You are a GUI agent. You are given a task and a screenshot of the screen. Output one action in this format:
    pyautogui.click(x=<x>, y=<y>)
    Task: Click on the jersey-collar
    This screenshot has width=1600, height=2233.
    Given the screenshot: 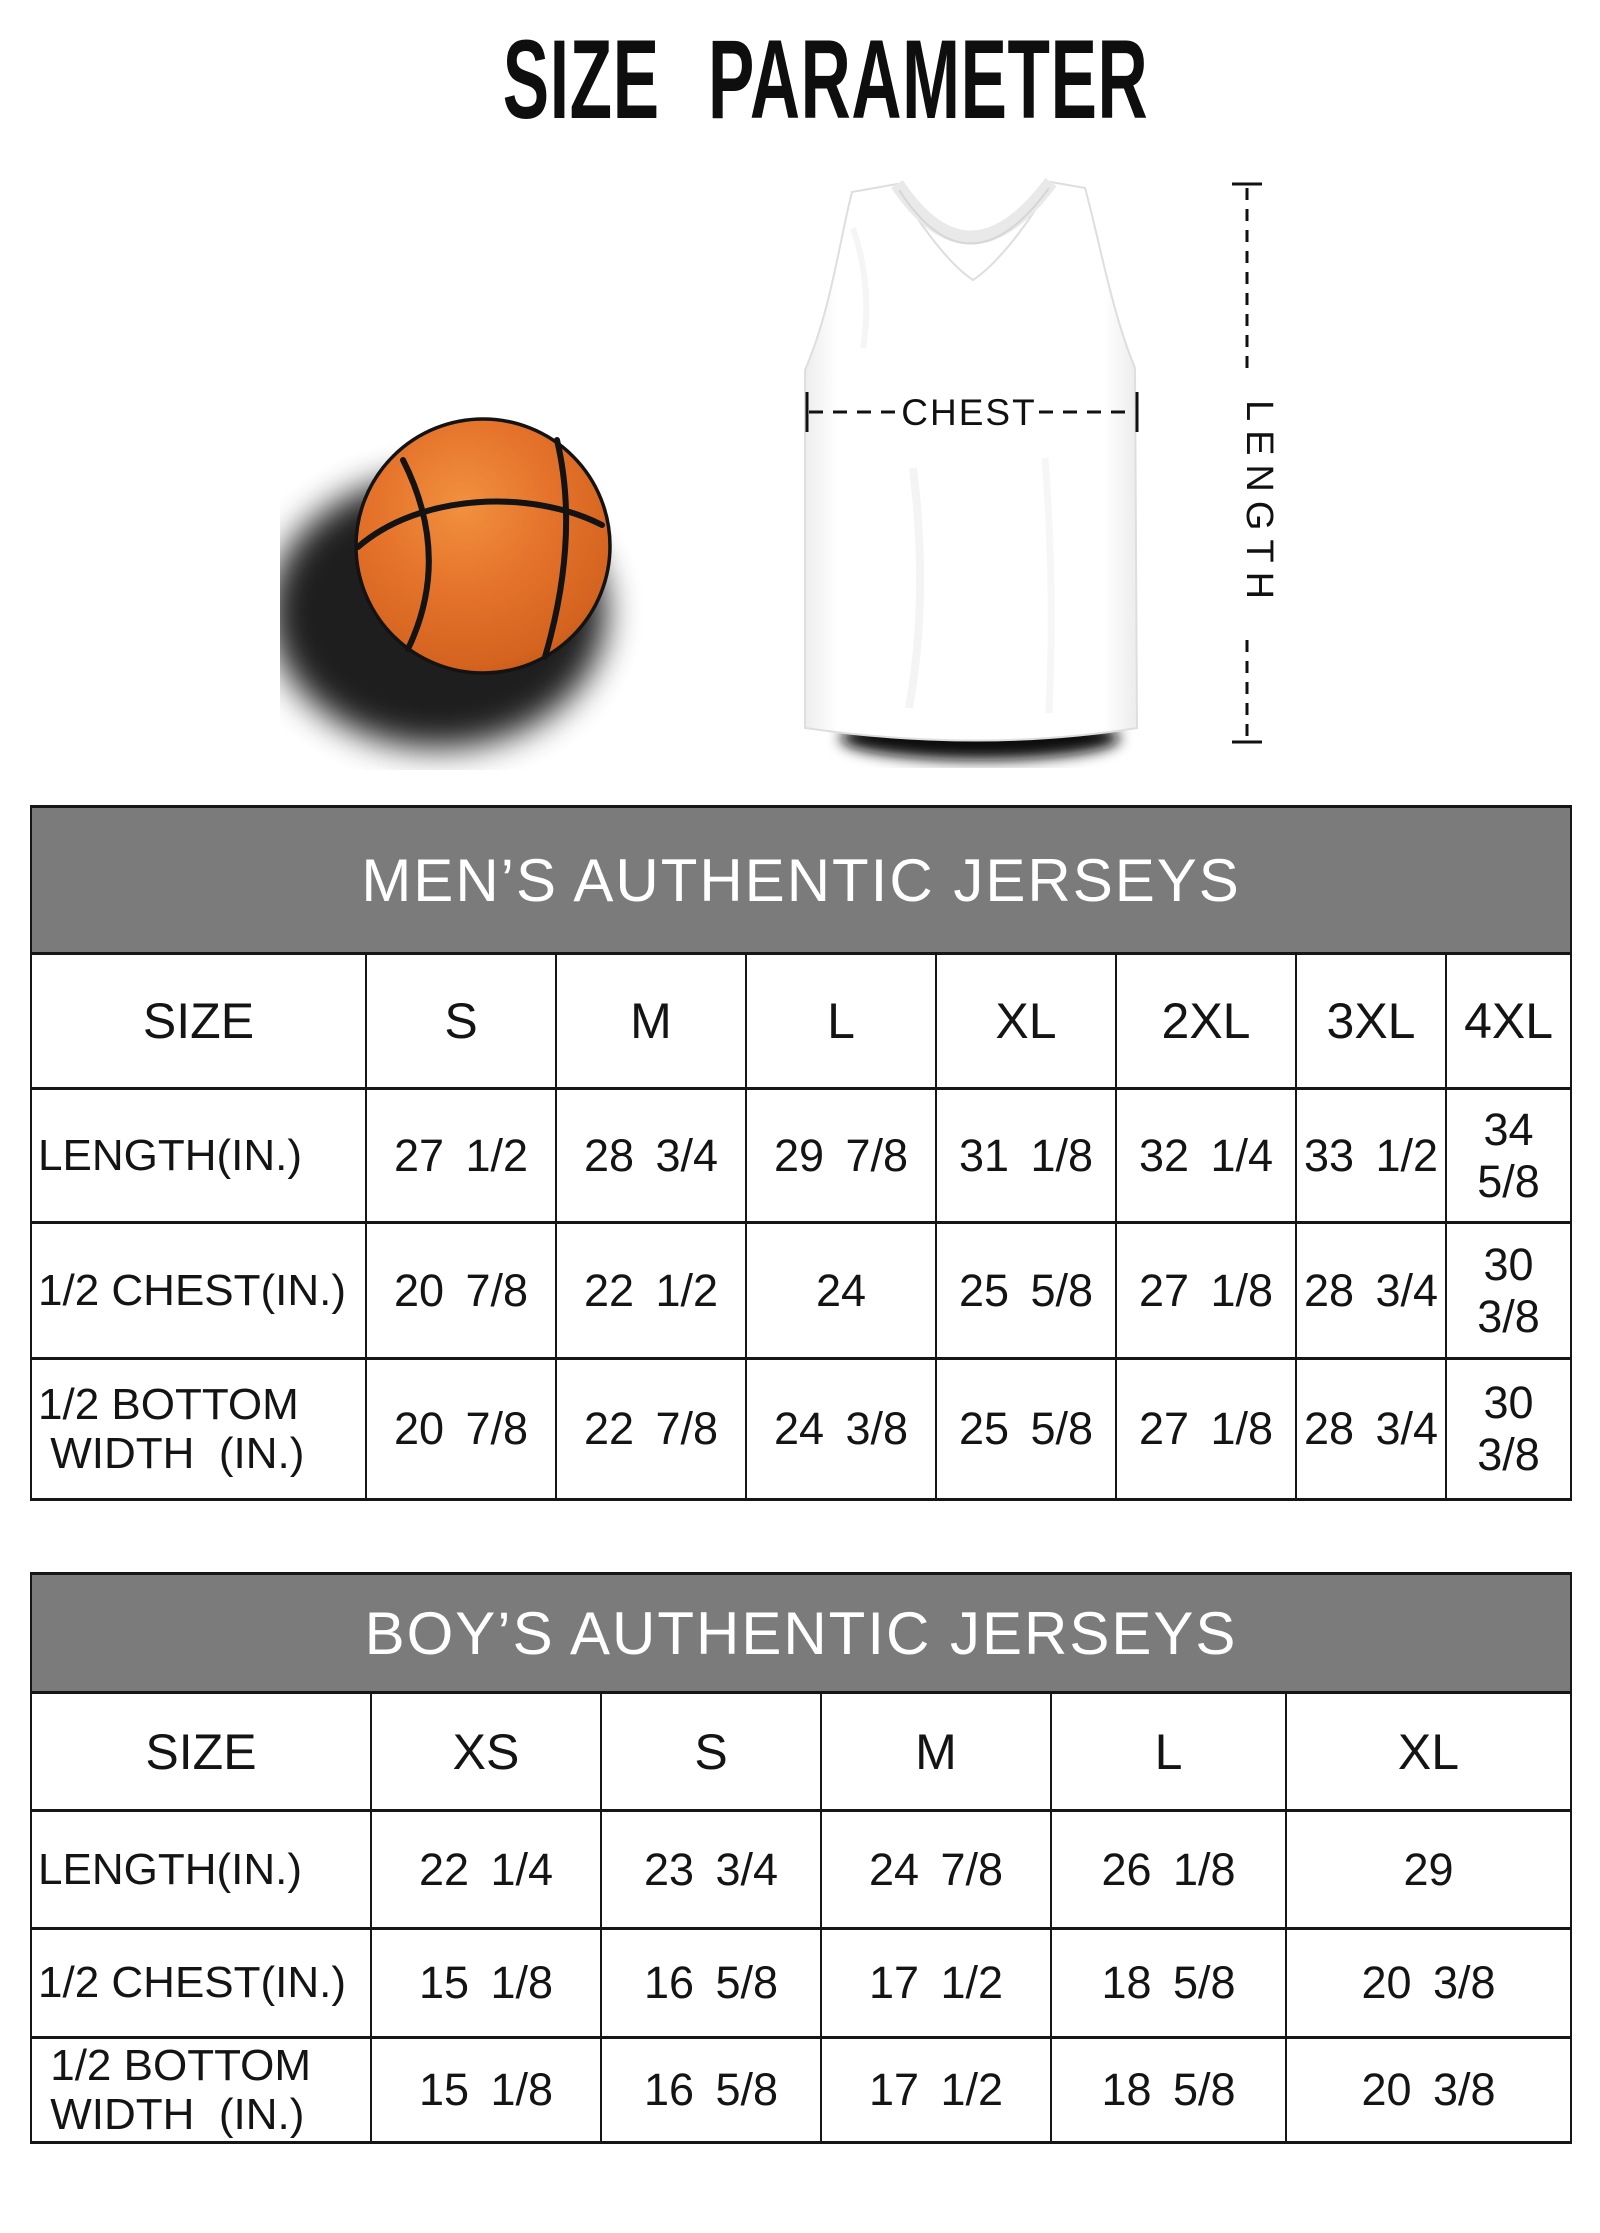 What is the action you would take?
    pyautogui.click(x=974, y=211)
    